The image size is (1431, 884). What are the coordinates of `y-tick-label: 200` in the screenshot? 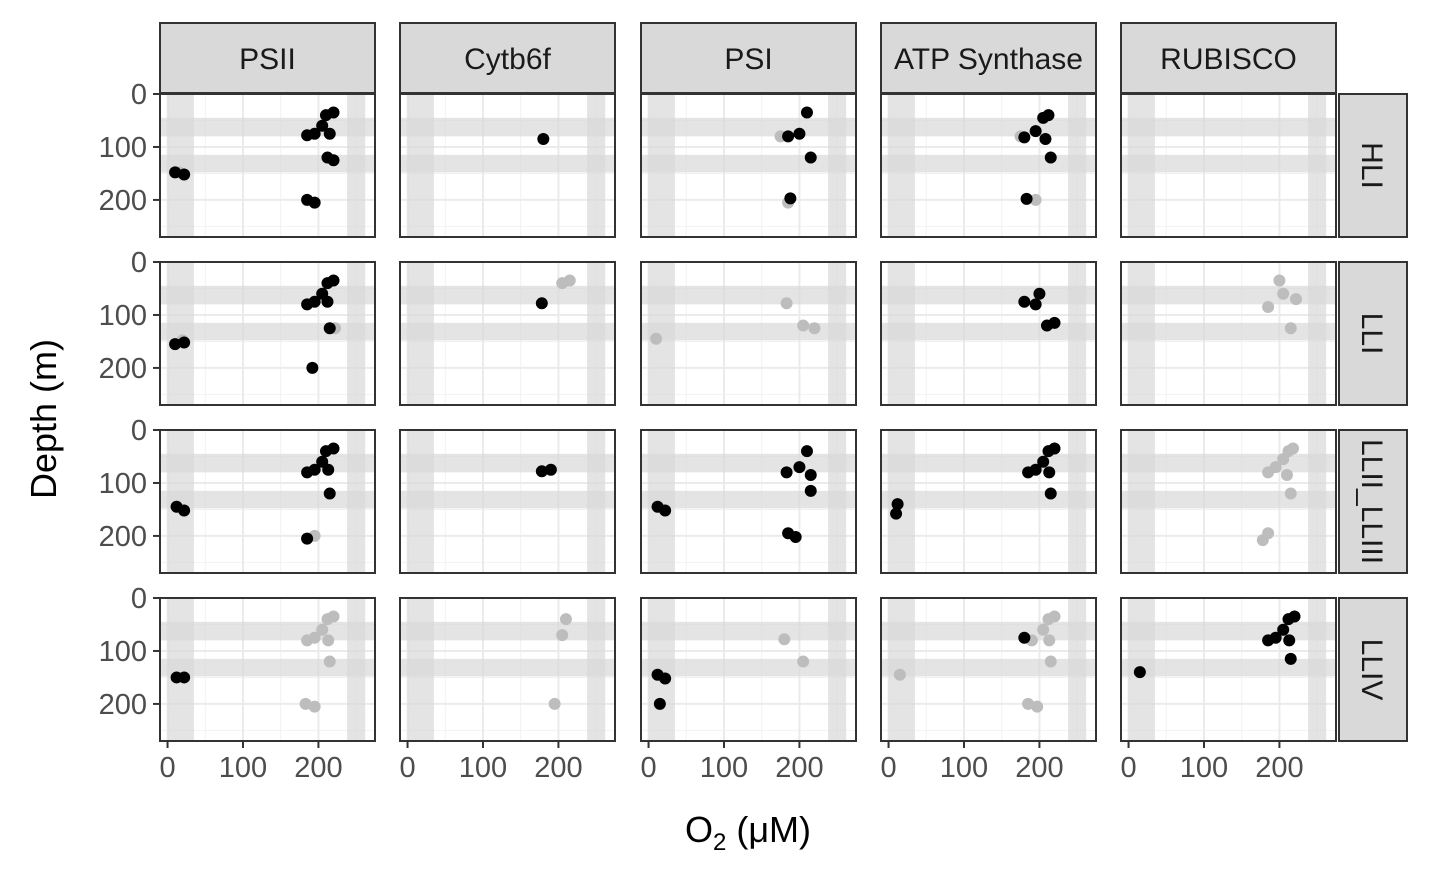 It's located at (123, 369).